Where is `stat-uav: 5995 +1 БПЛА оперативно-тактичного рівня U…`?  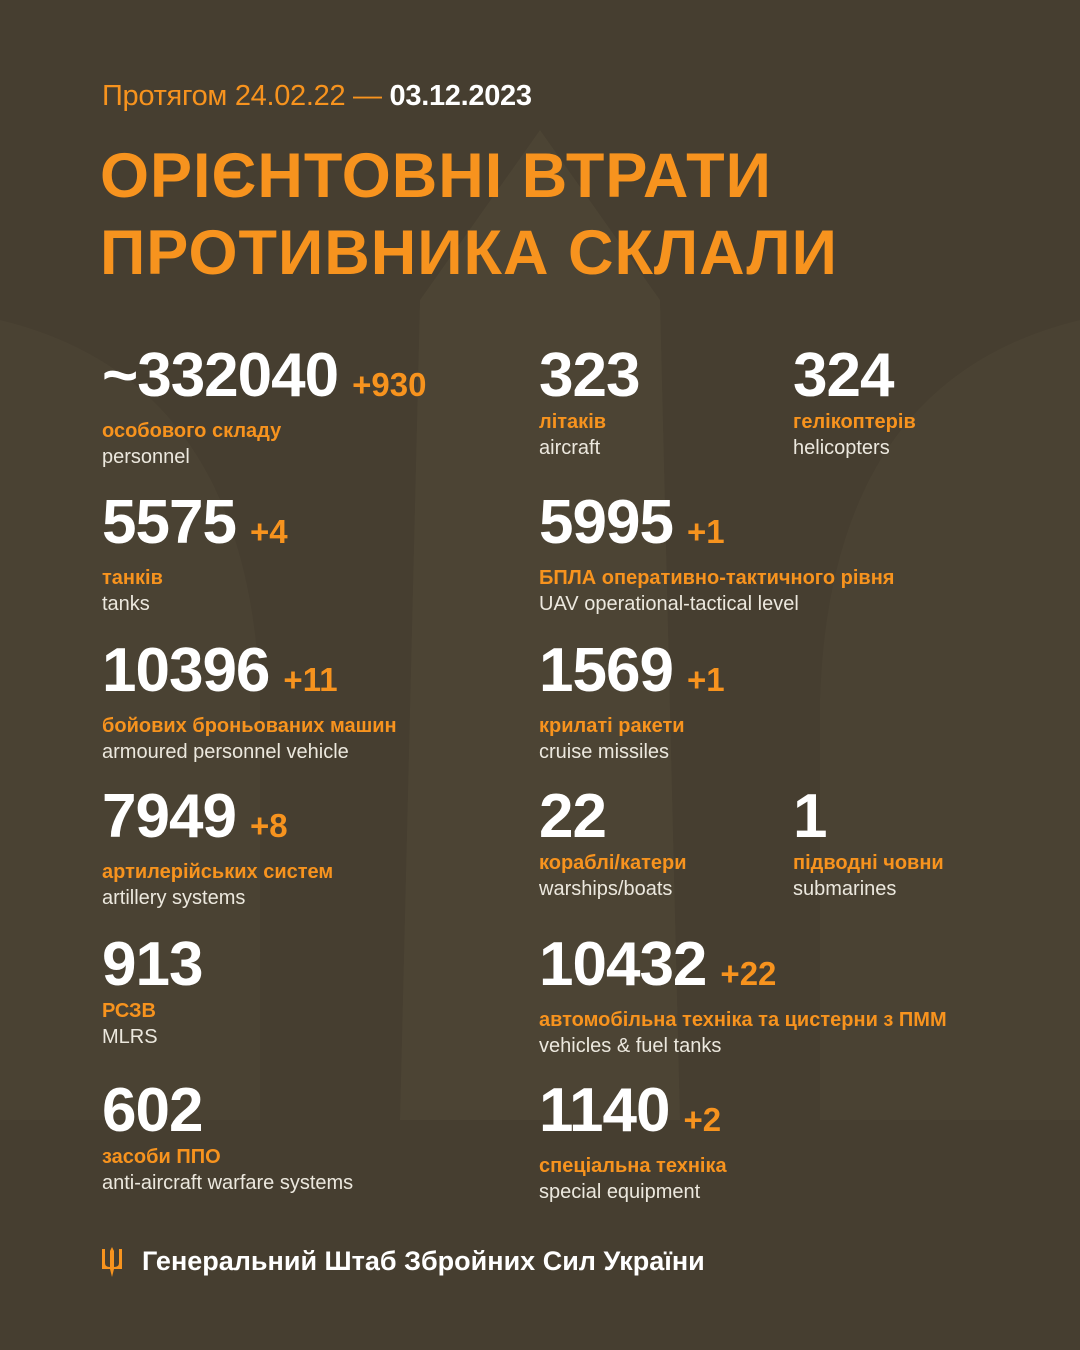 stat-uav: 5995 +1 БПЛА оперативно-тактичного рівня U… is located at coordinates (717, 552).